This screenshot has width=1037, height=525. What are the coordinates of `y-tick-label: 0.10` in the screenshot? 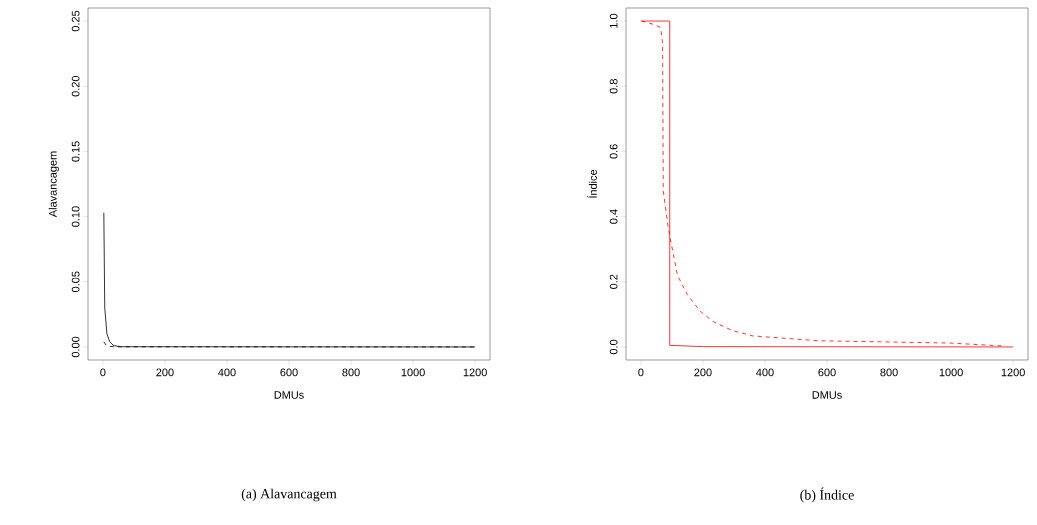 It's located at (75, 216).